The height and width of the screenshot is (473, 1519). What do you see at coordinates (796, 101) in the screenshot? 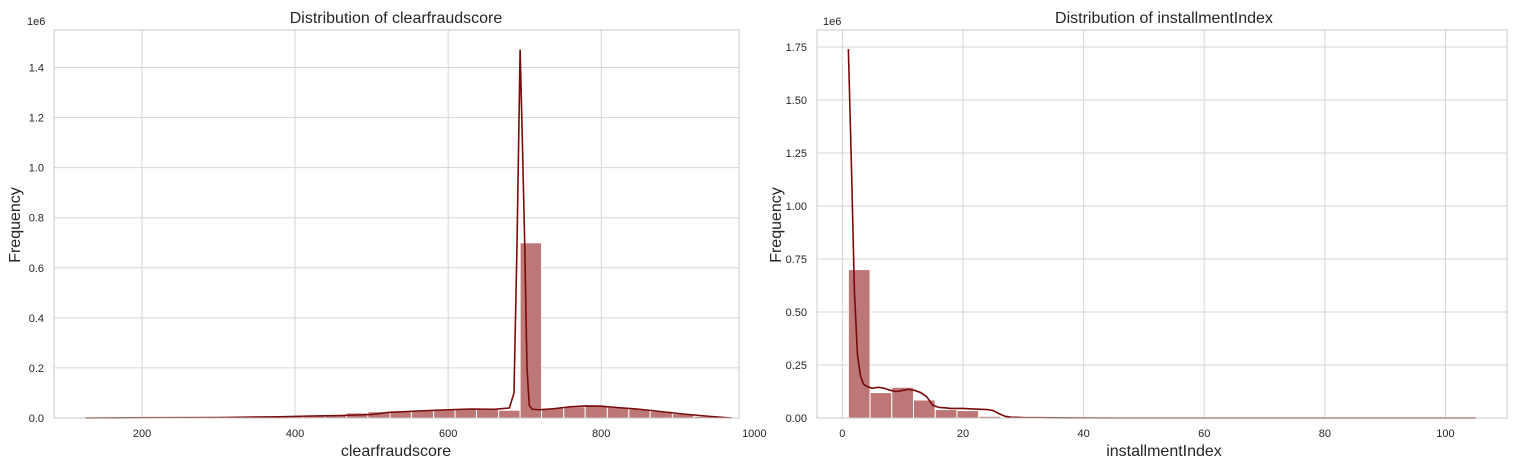
I see `y-tick-label: 1.50` at bounding box center [796, 101].